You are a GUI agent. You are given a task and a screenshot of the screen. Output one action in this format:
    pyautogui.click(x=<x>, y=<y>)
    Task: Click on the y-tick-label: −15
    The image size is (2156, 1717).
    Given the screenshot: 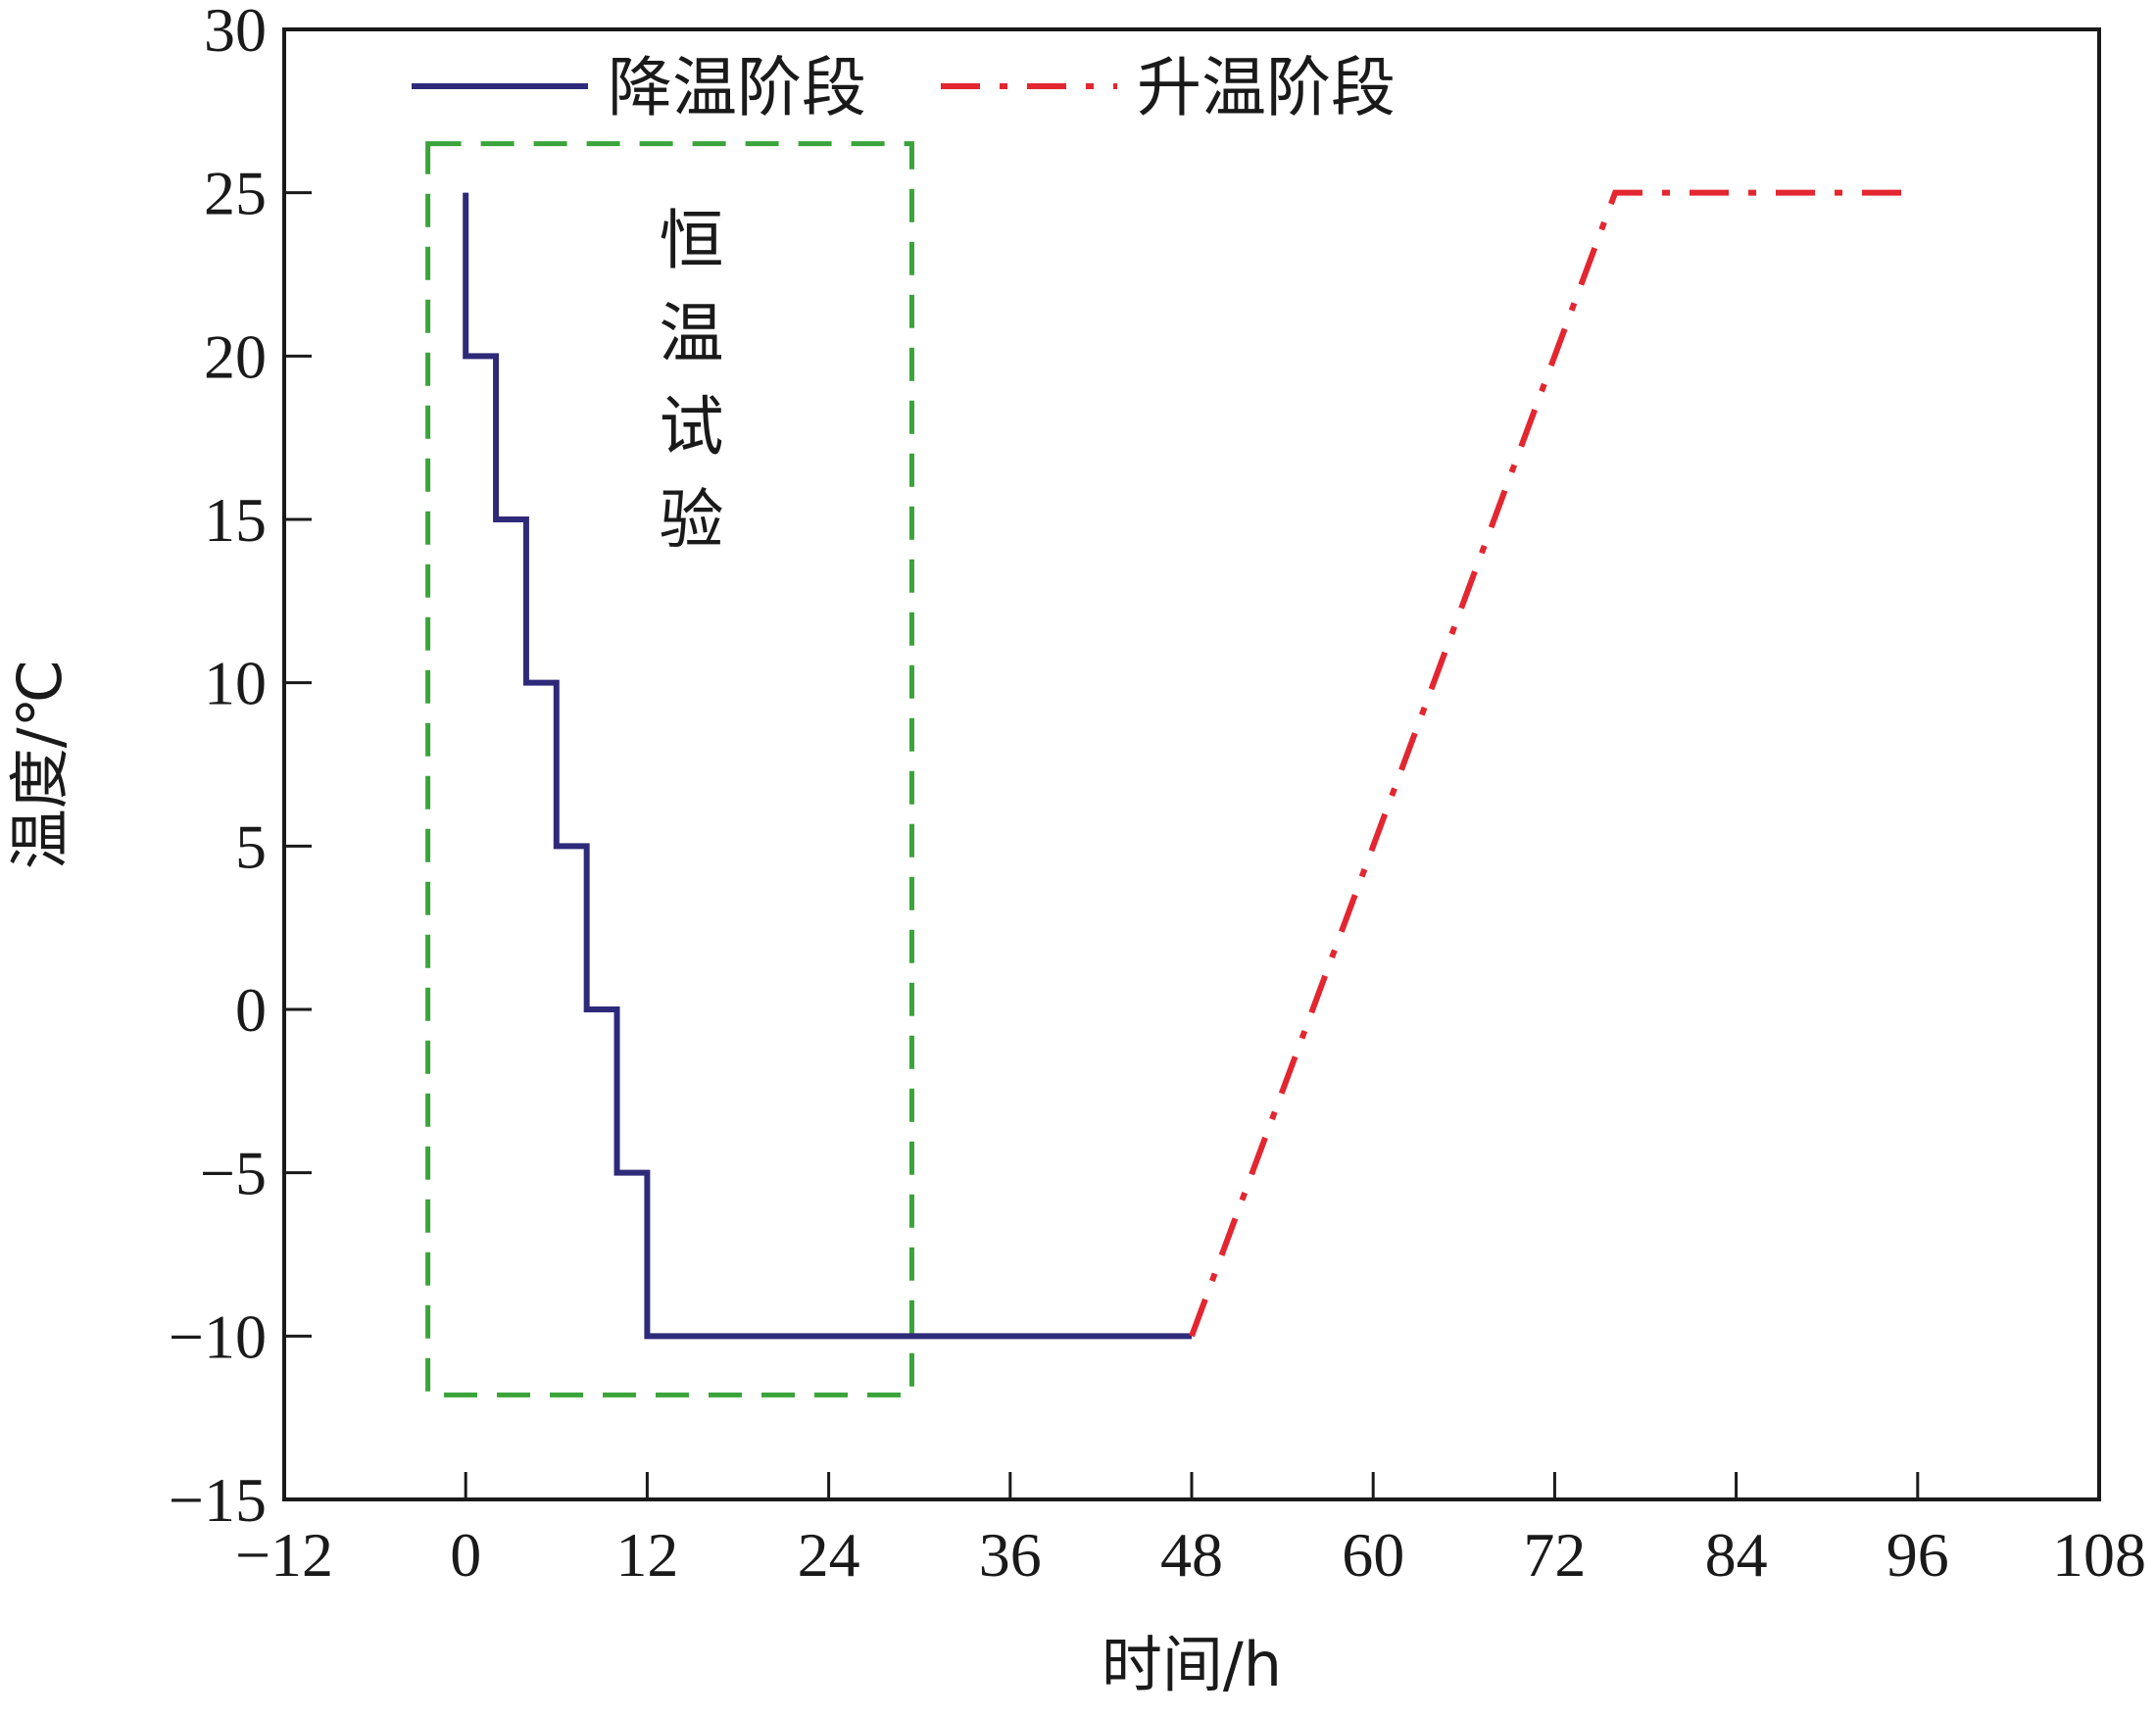 What is the action you would take?
    pyautogui.click(x=218, y=1500)
    